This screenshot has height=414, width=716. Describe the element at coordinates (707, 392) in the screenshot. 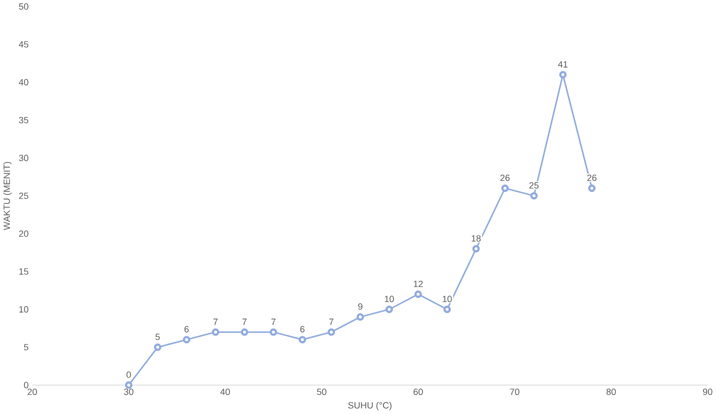

I see `x-tick-label: 90` at that location.